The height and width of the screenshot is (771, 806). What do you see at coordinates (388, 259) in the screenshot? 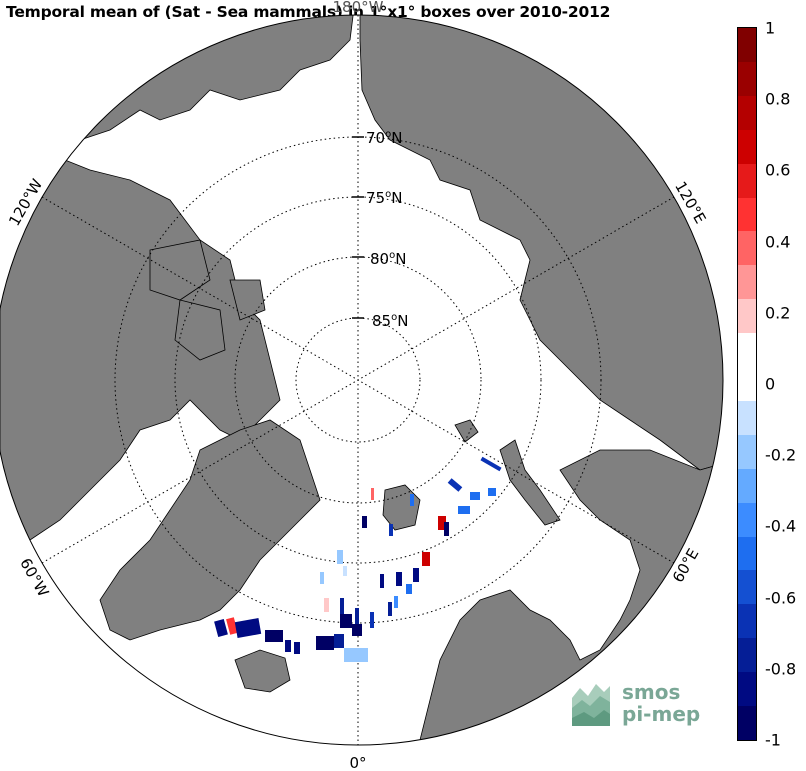
I see `lat-label-80: 80oN` at bounding box center [388, 259].